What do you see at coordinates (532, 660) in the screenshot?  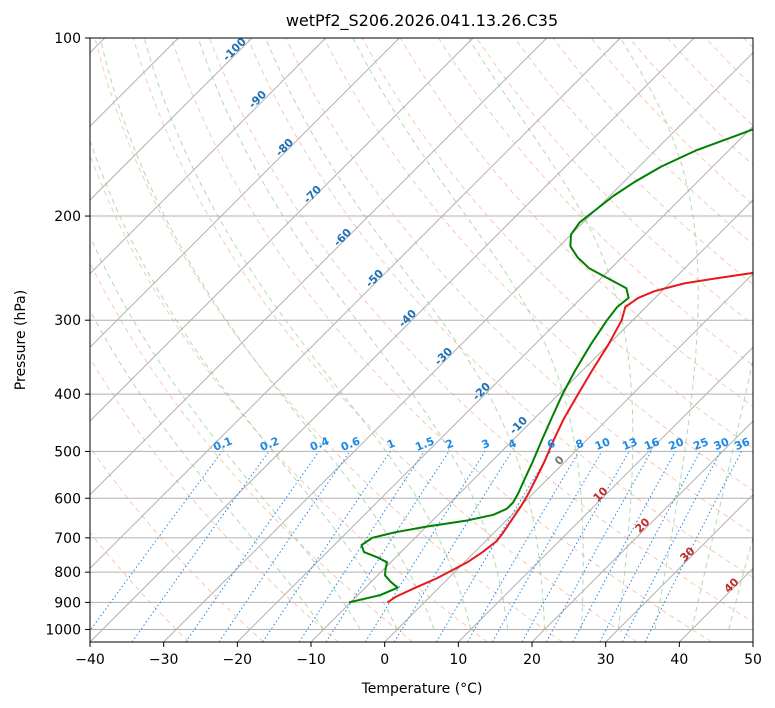 I see `x-tick-label: 20` at bounding box center [532, 660].